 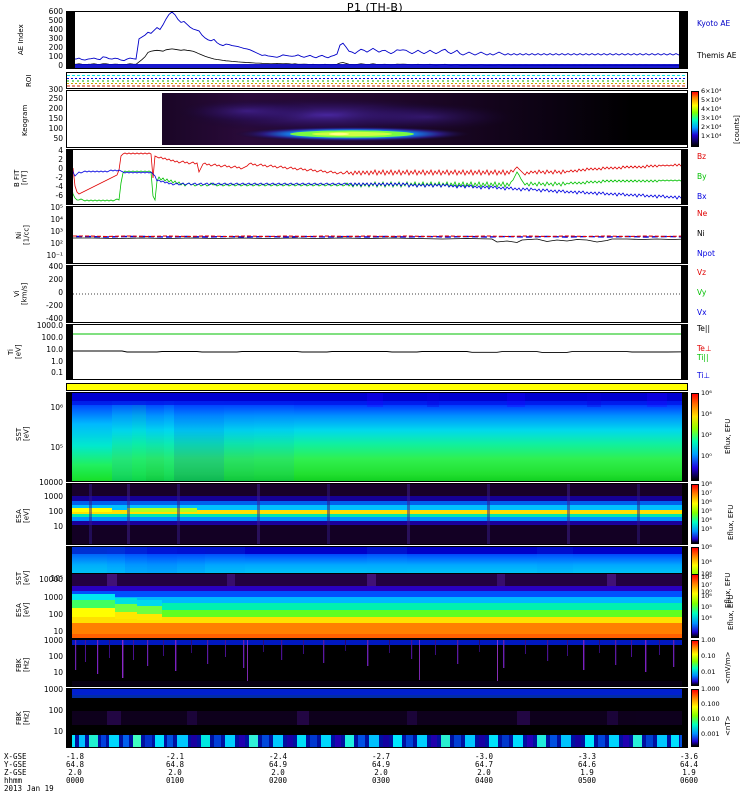 What do you see at coordinates (55, 56) in the screenshot?
I see `ytick: 100` at bounding box center [55, 56].